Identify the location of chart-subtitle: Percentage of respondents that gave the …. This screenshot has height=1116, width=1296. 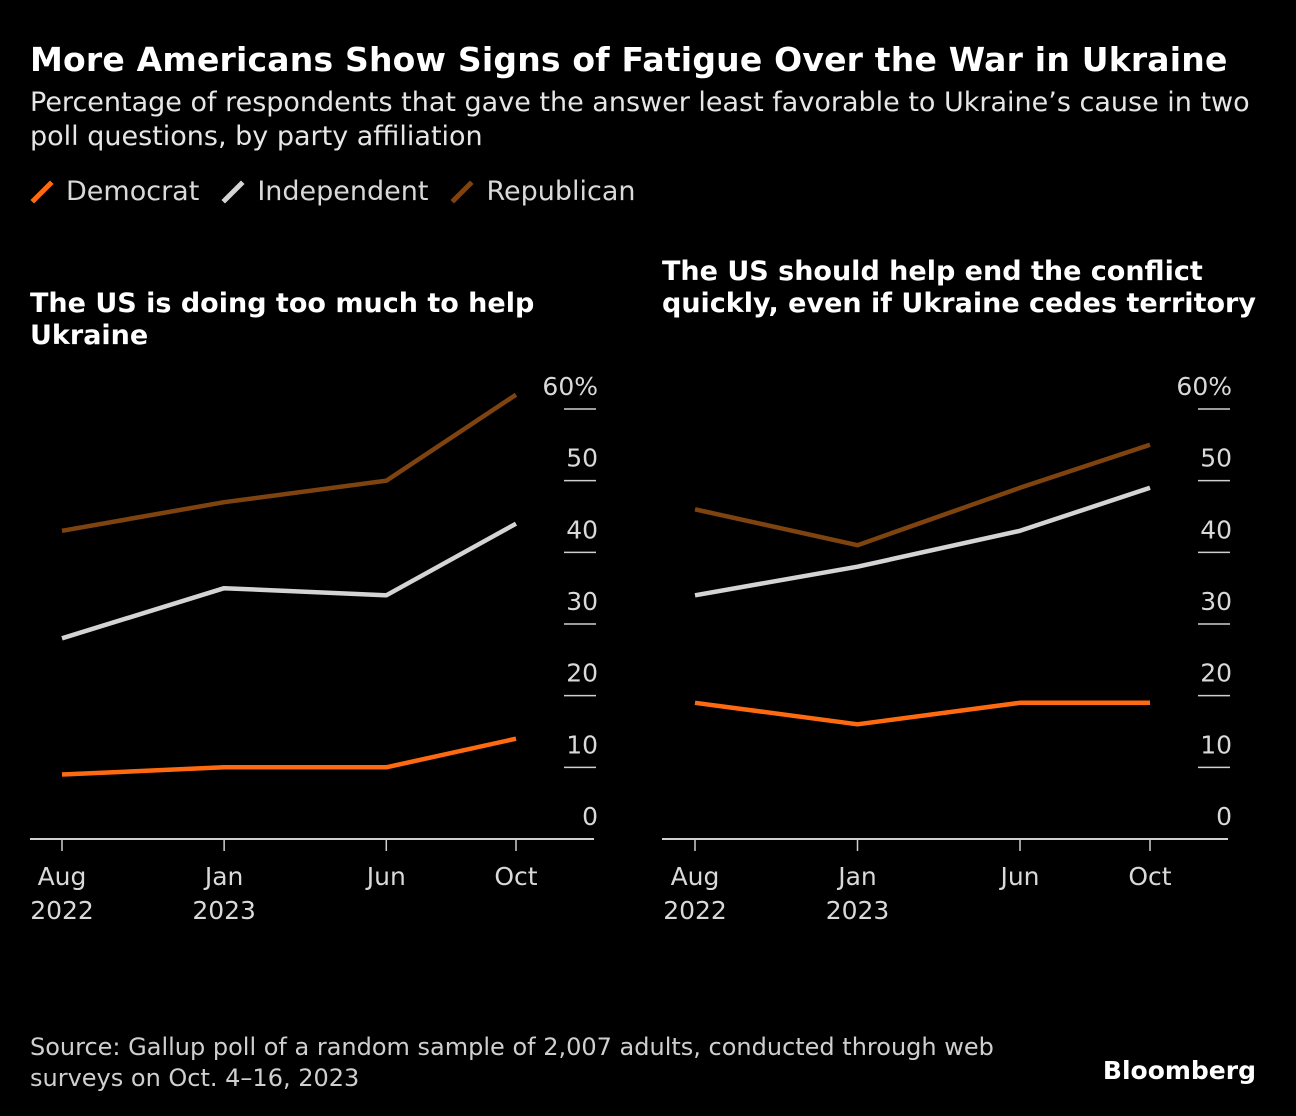
(640, 119).